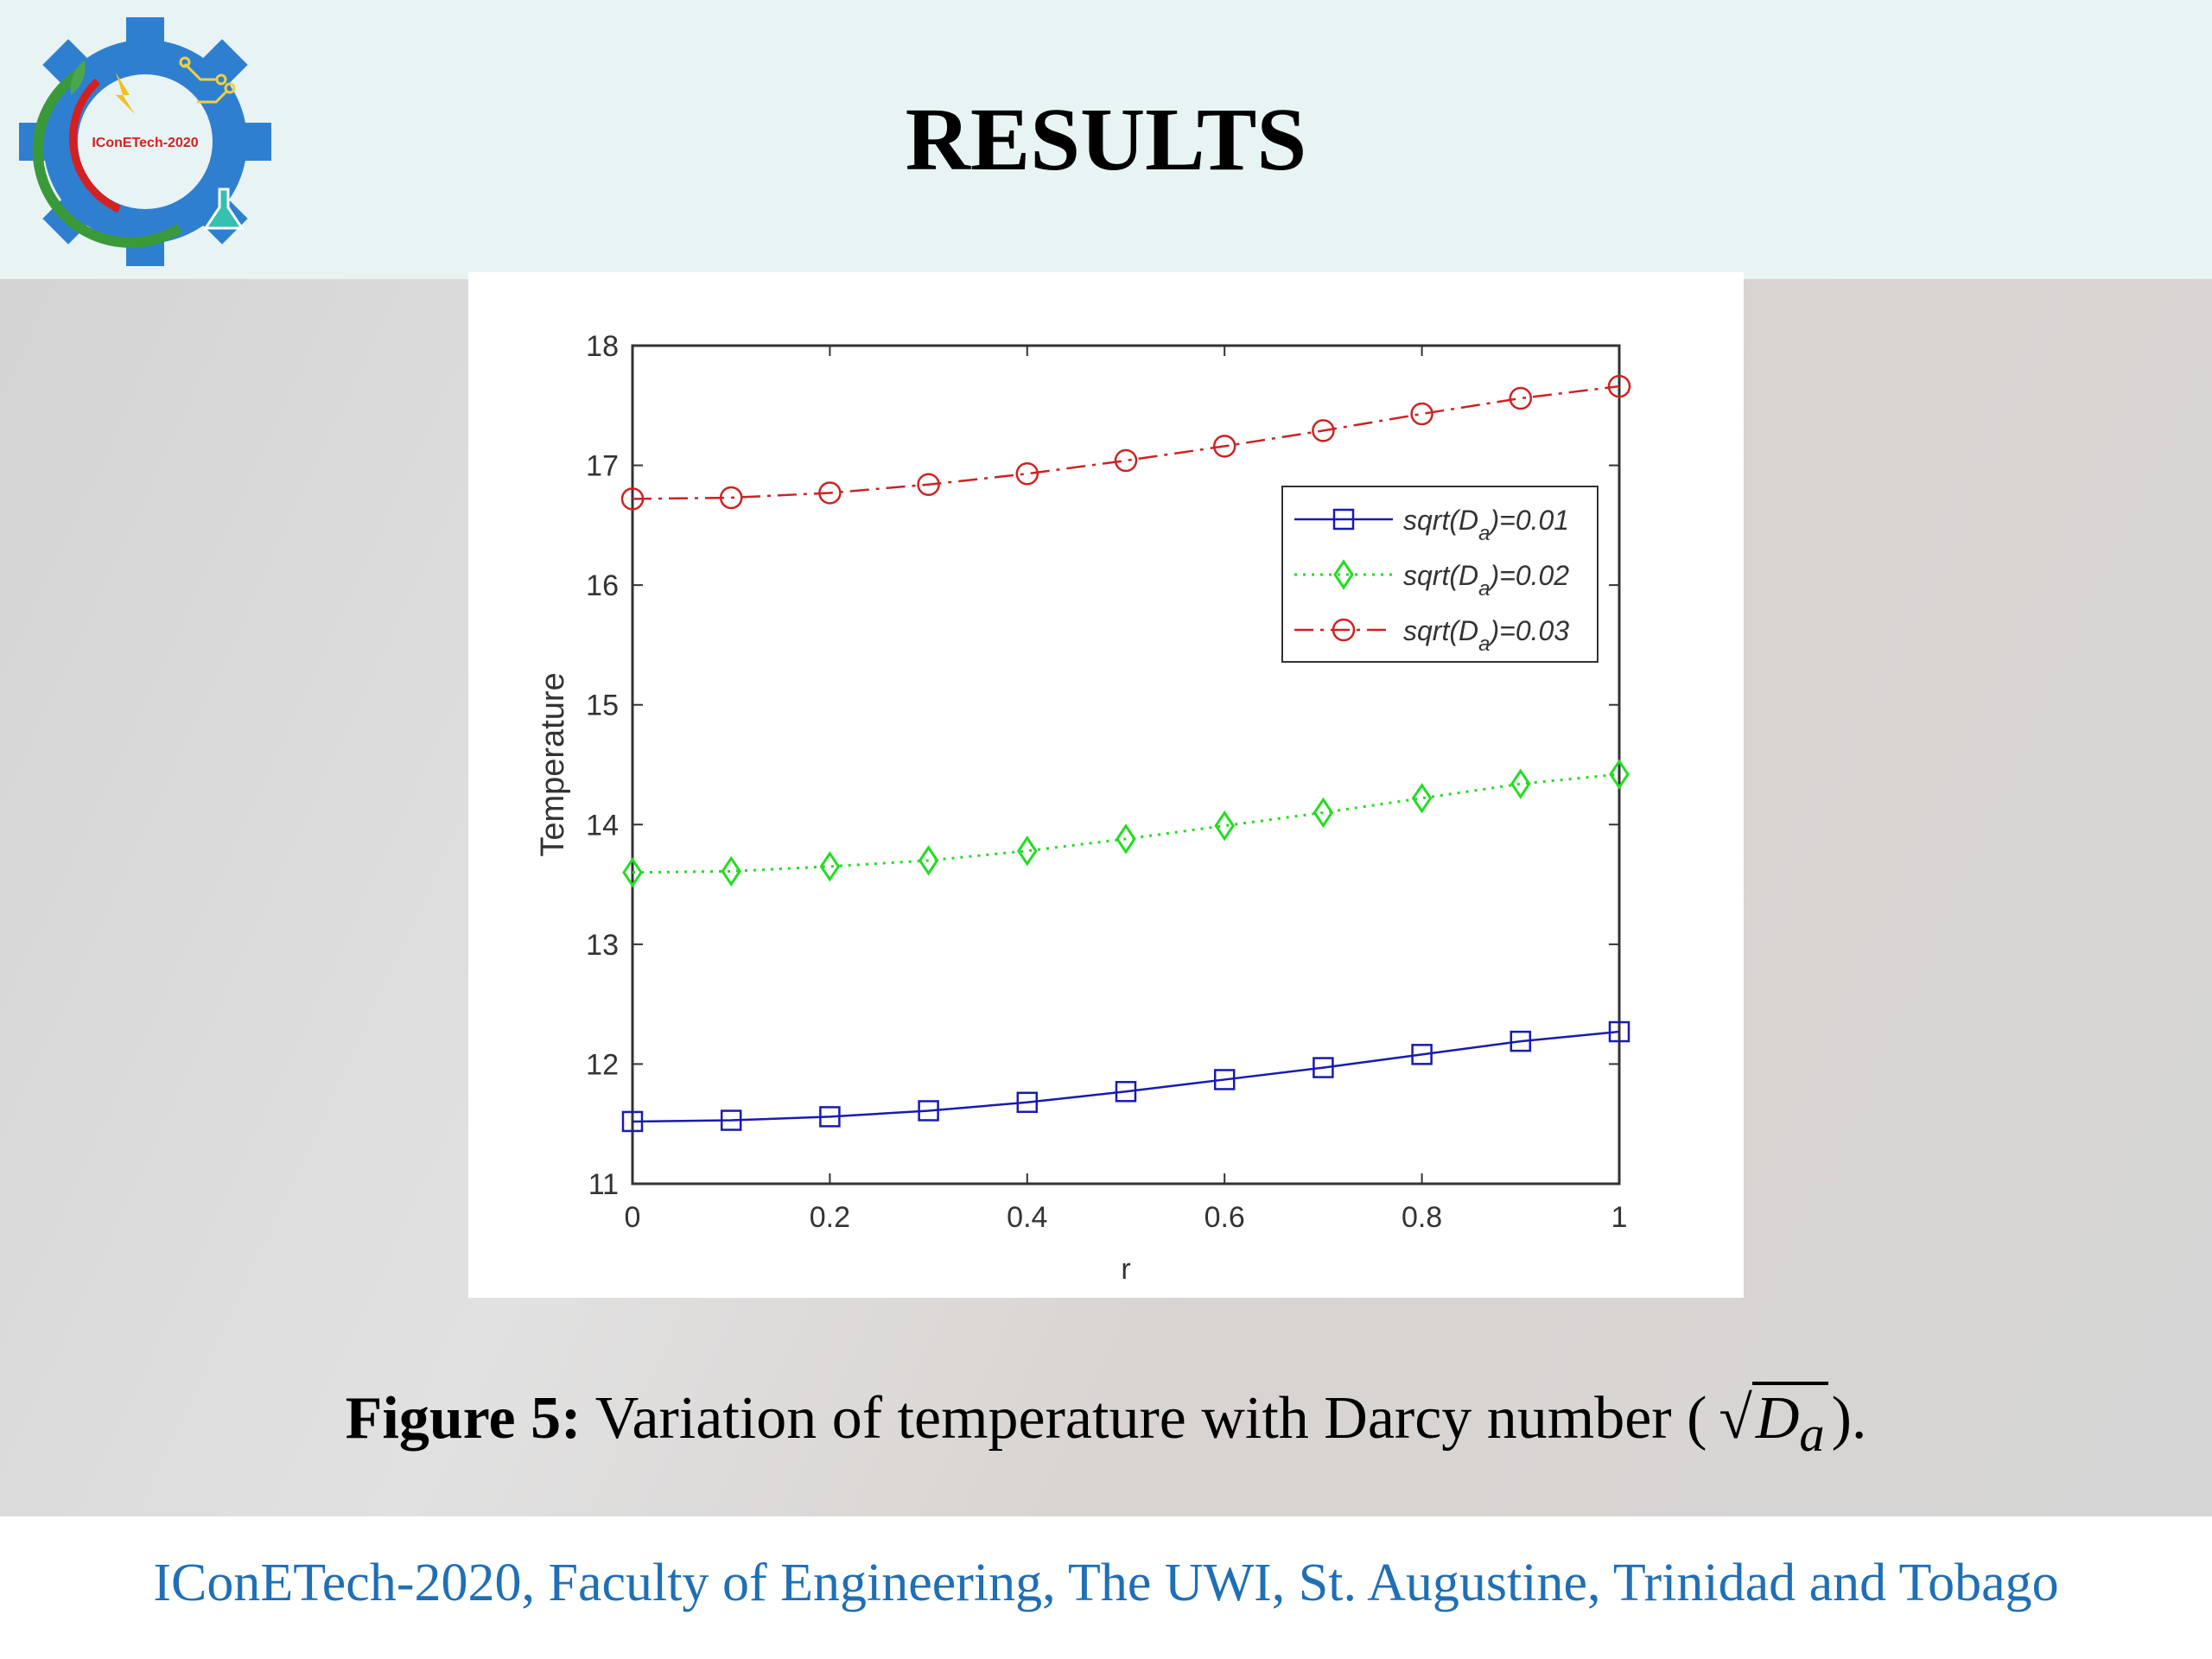 The height and width of the screenshot is (1659, 2212). What do you see at coordinates (602, 945) in the screenshot?
I see `y-tick-label: 13` at bounding box center [602, 945].